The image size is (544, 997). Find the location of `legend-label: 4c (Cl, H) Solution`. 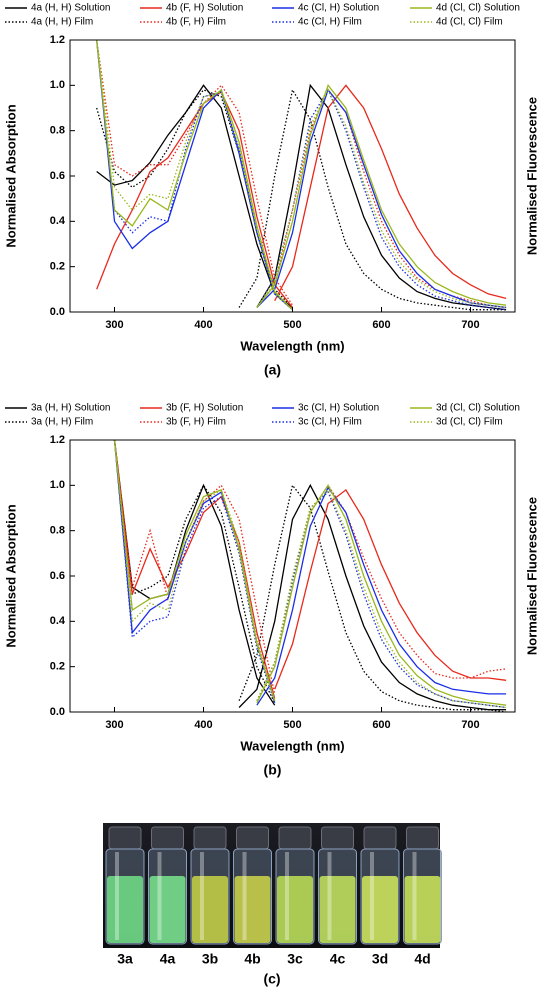

legend-label: 4c (Cl, H) Solution is located at coordinates (338, 8).